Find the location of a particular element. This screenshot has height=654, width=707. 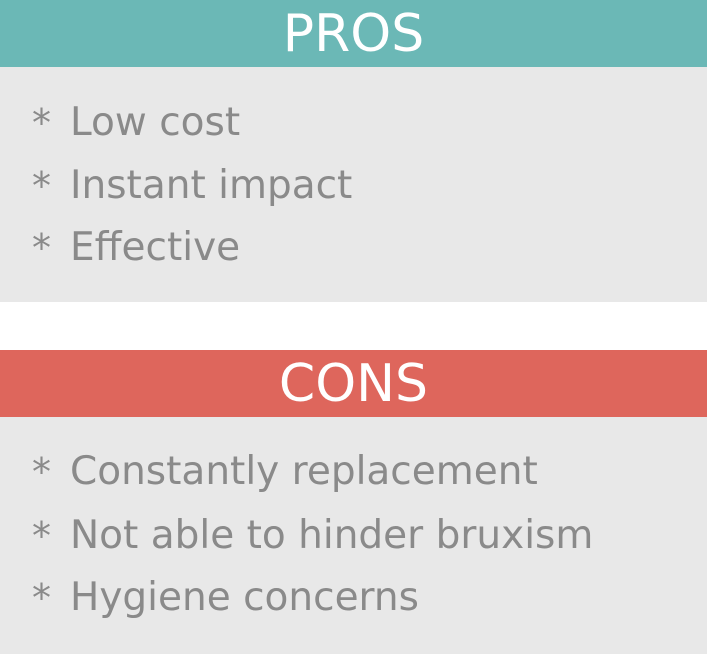

pros-header: PROS is located at coordinates (353, 33).